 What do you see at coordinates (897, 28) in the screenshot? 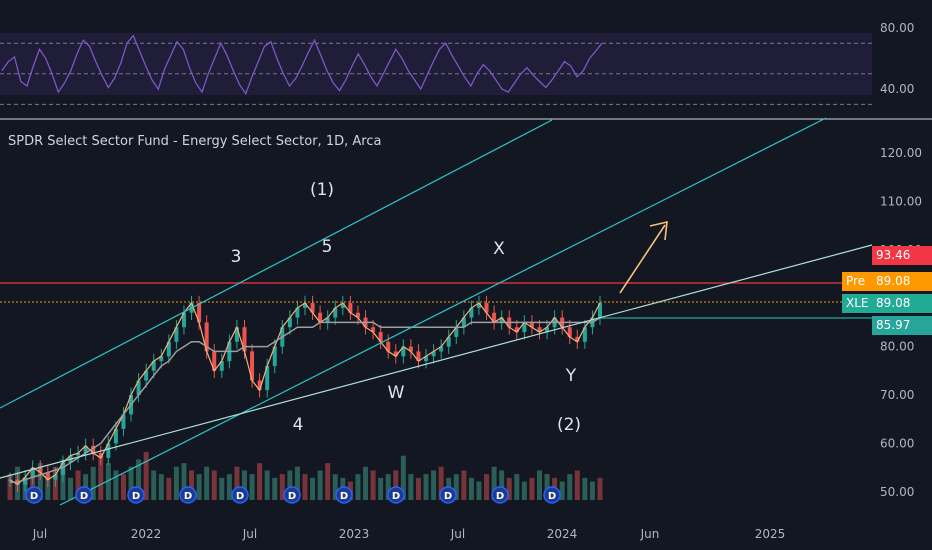
I see `rsi-tick-label: 80.00` at bounding box center [897, 28].